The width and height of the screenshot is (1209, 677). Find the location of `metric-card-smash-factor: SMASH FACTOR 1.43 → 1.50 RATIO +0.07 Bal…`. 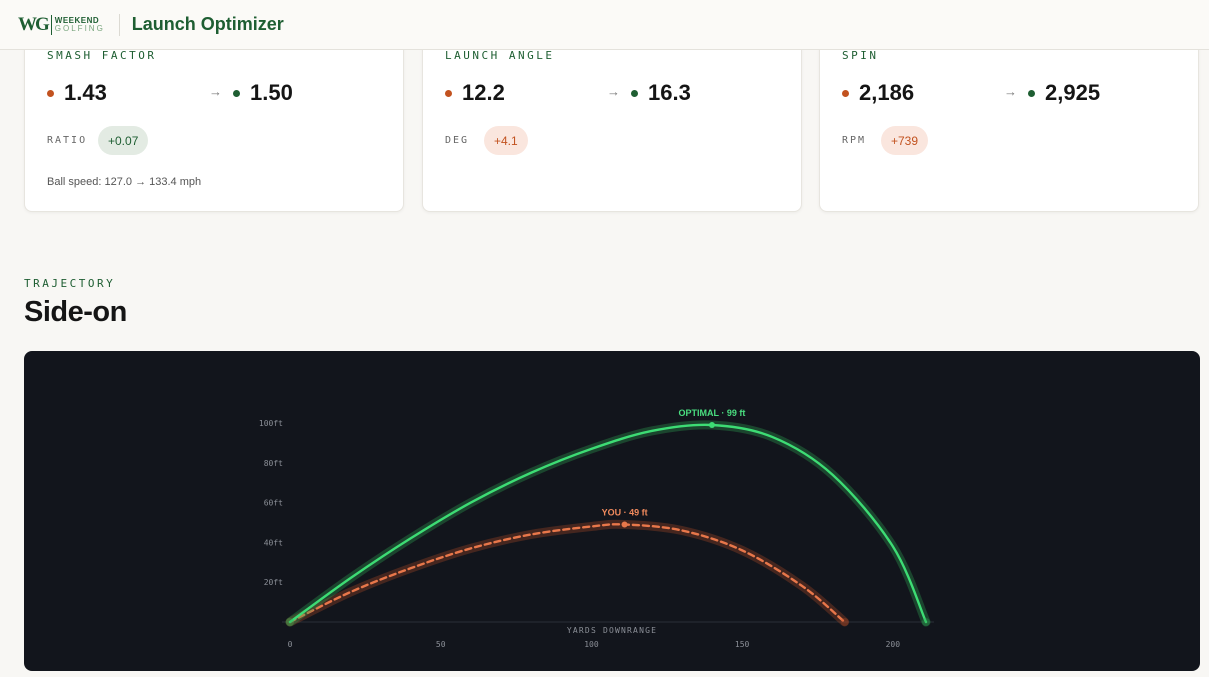

metric-card-smash-factor: SMASH FACTOR 1.43 → 1.50 RATIO +0.07 Bal… is located at coordinates (214, 121).